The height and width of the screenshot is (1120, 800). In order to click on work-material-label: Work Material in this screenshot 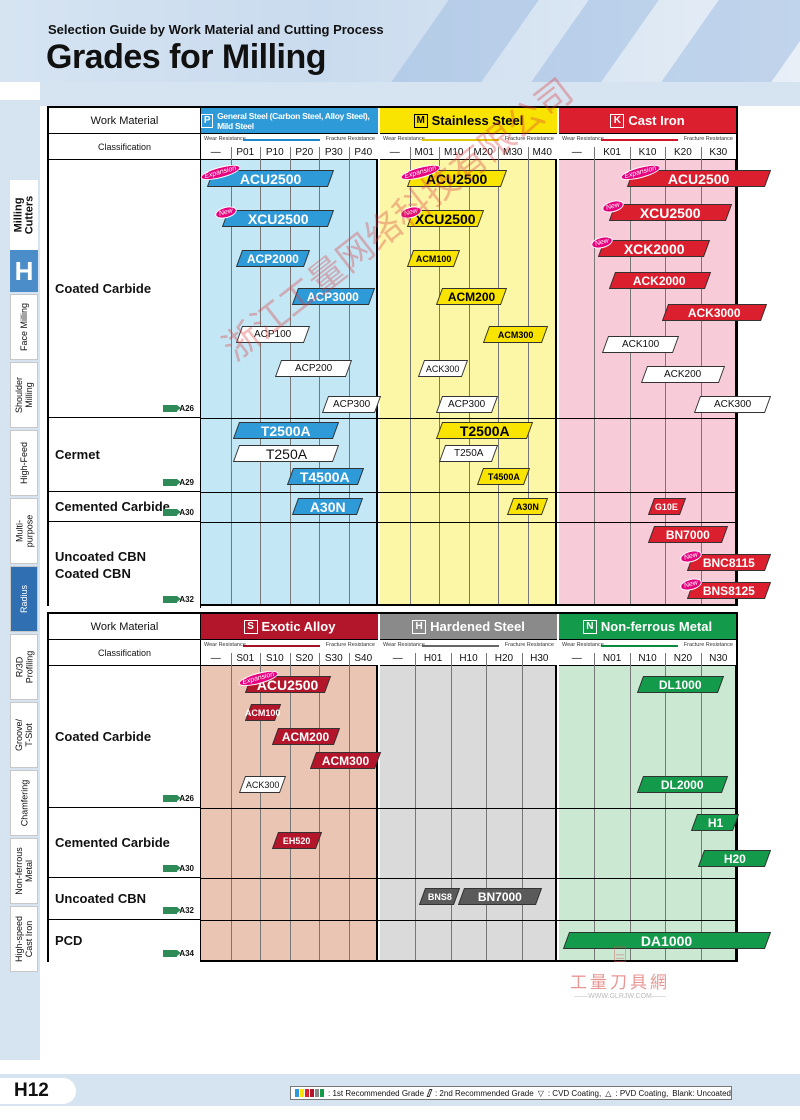, I will do `click(125, 121)`.